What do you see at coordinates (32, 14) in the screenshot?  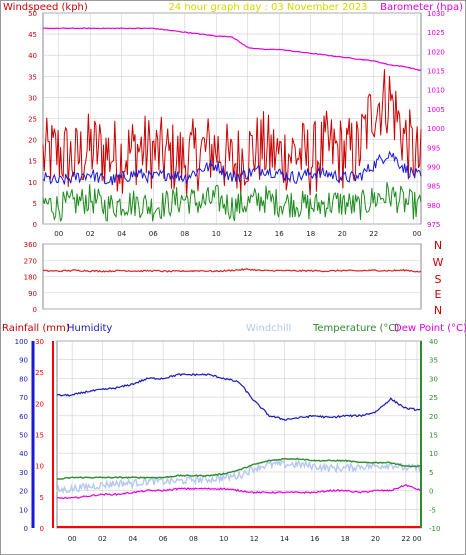 I see `wind-y-tick-label: 50` at bounding box center [32, 14].